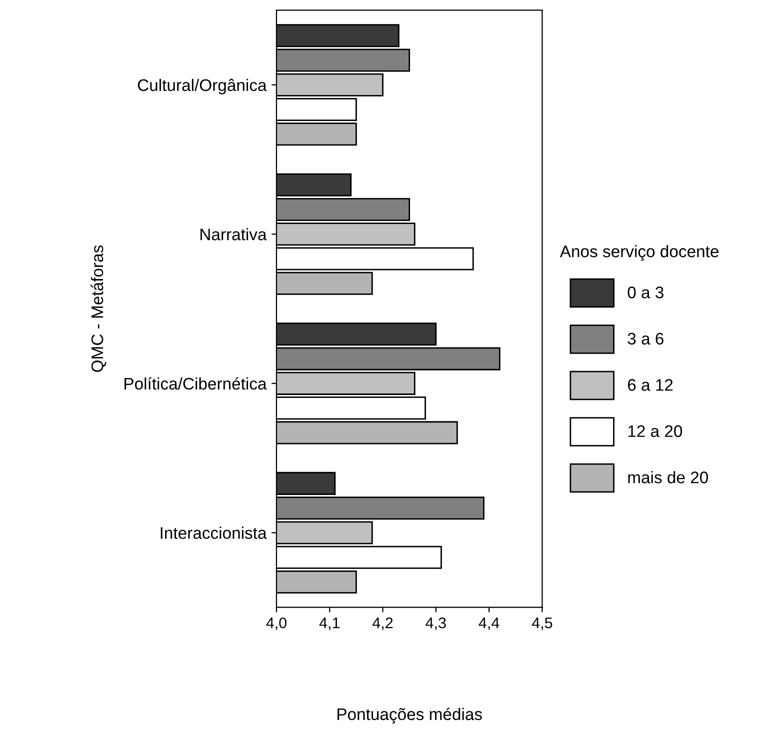  Describe the element at coordinates (410, 716) in the screenshot. I see `x-axis-title: Pontuações médias` at that location.